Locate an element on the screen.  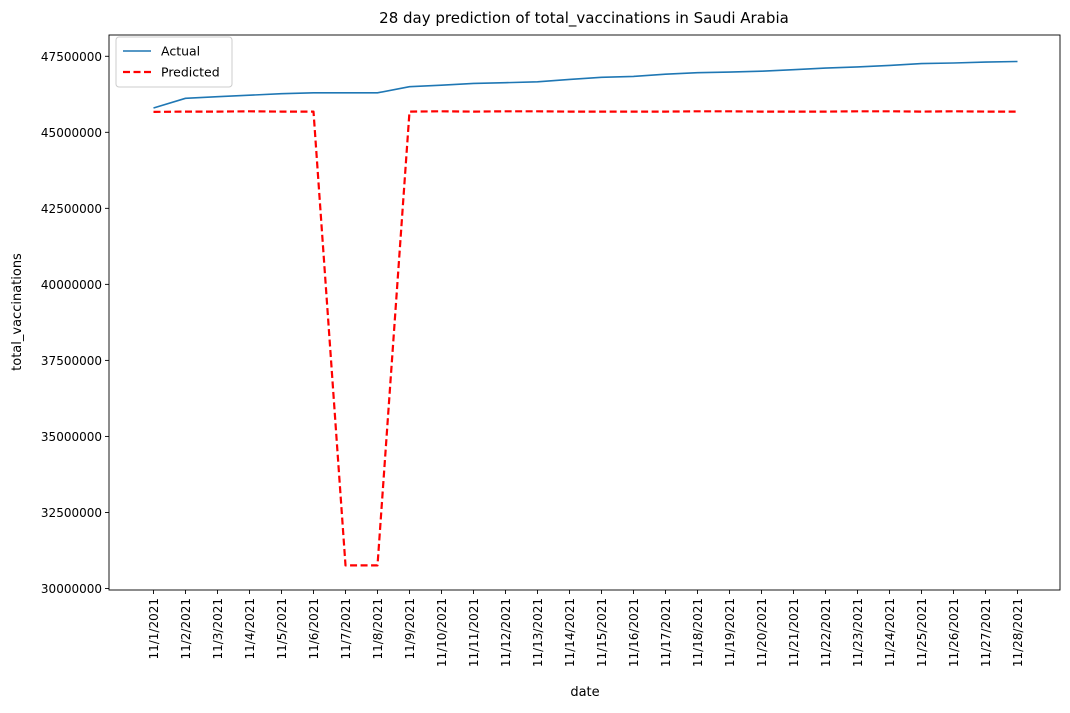
y-tick-label: 37500000 is located at coordinates (71, 361).